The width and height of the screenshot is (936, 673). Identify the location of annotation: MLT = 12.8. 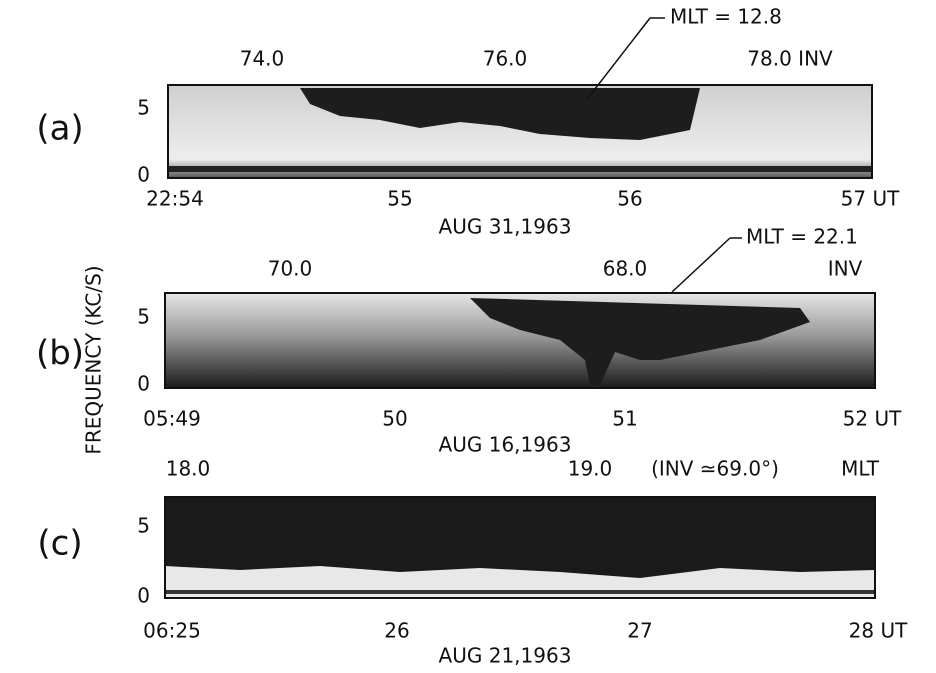
(726, 17).